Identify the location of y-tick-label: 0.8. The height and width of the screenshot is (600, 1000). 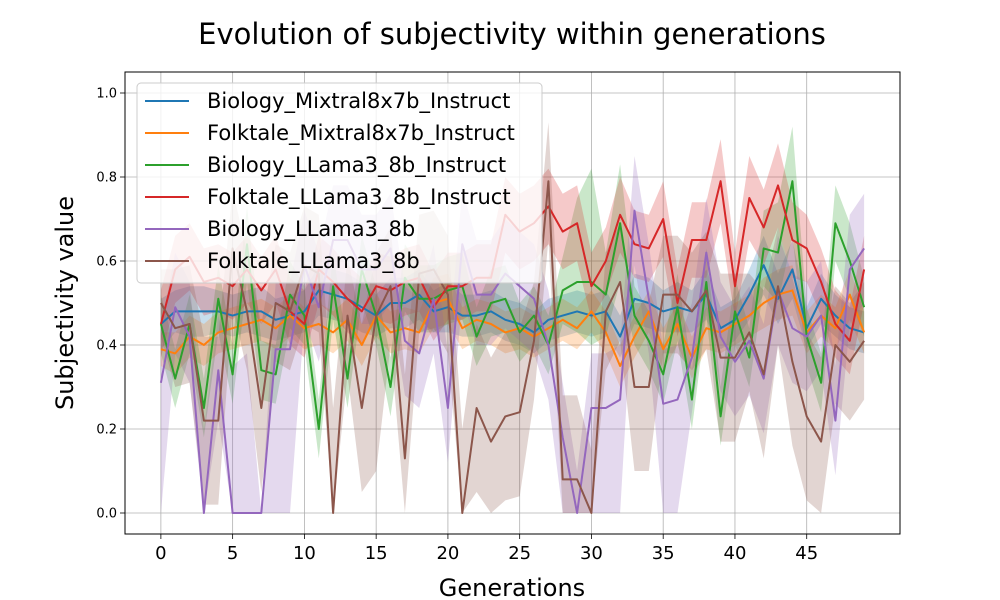
(106, 178).